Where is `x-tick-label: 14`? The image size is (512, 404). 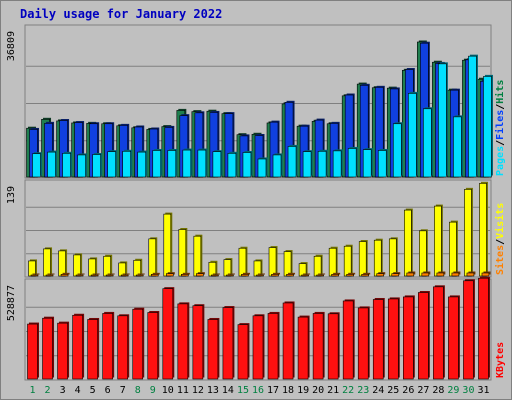
x-tick-label: 14 is located at coordinates (228, 390).